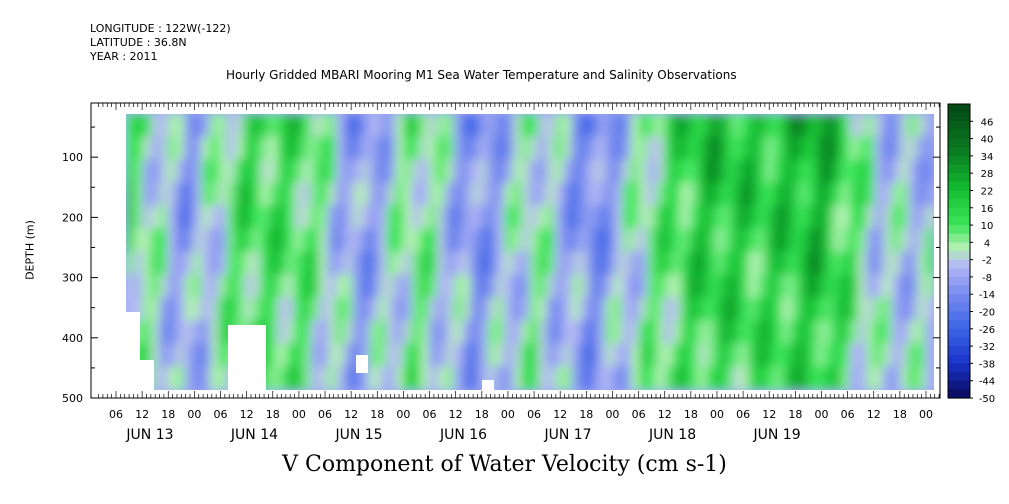 This screenshot has height=504, width=1009. Describe the element at coordinates (665, 414) in the screenshot. I see `x-tick-label: 12` at that location.